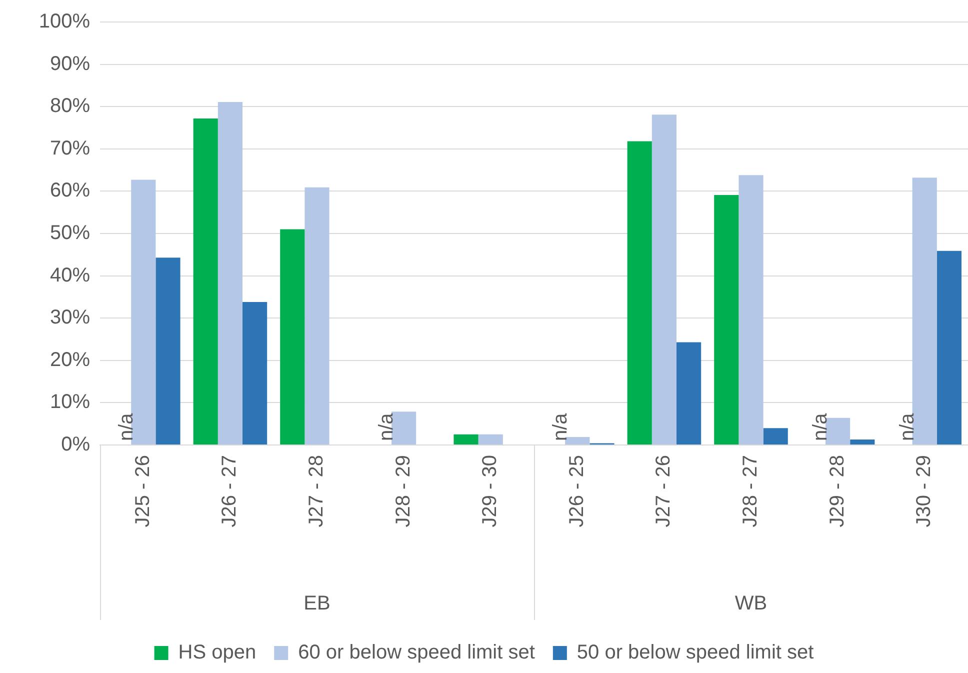 Image resolution: width=968 pixels, height=673 pixels. Describe the element at coordinates (70, 106) in the screenshot. I see `y-tick-label: 80%` at that location.